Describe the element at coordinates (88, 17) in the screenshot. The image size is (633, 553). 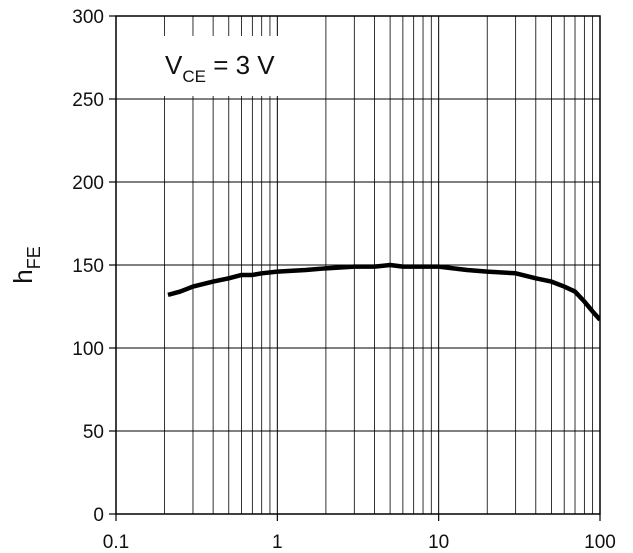
I see `y-tick-label: 300` at that location.